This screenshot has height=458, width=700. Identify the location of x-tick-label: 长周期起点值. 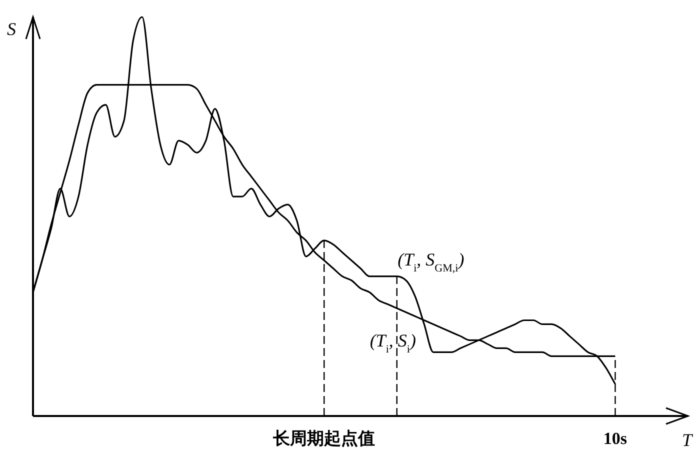
(324, 438).